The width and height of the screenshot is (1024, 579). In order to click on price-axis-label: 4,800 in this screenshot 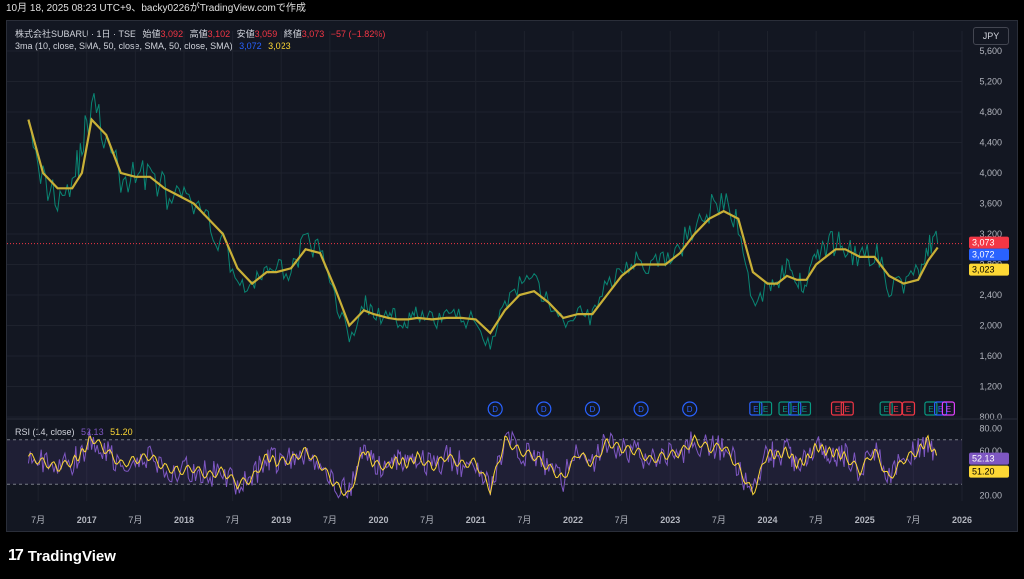, I will do `click(990, 112)`.